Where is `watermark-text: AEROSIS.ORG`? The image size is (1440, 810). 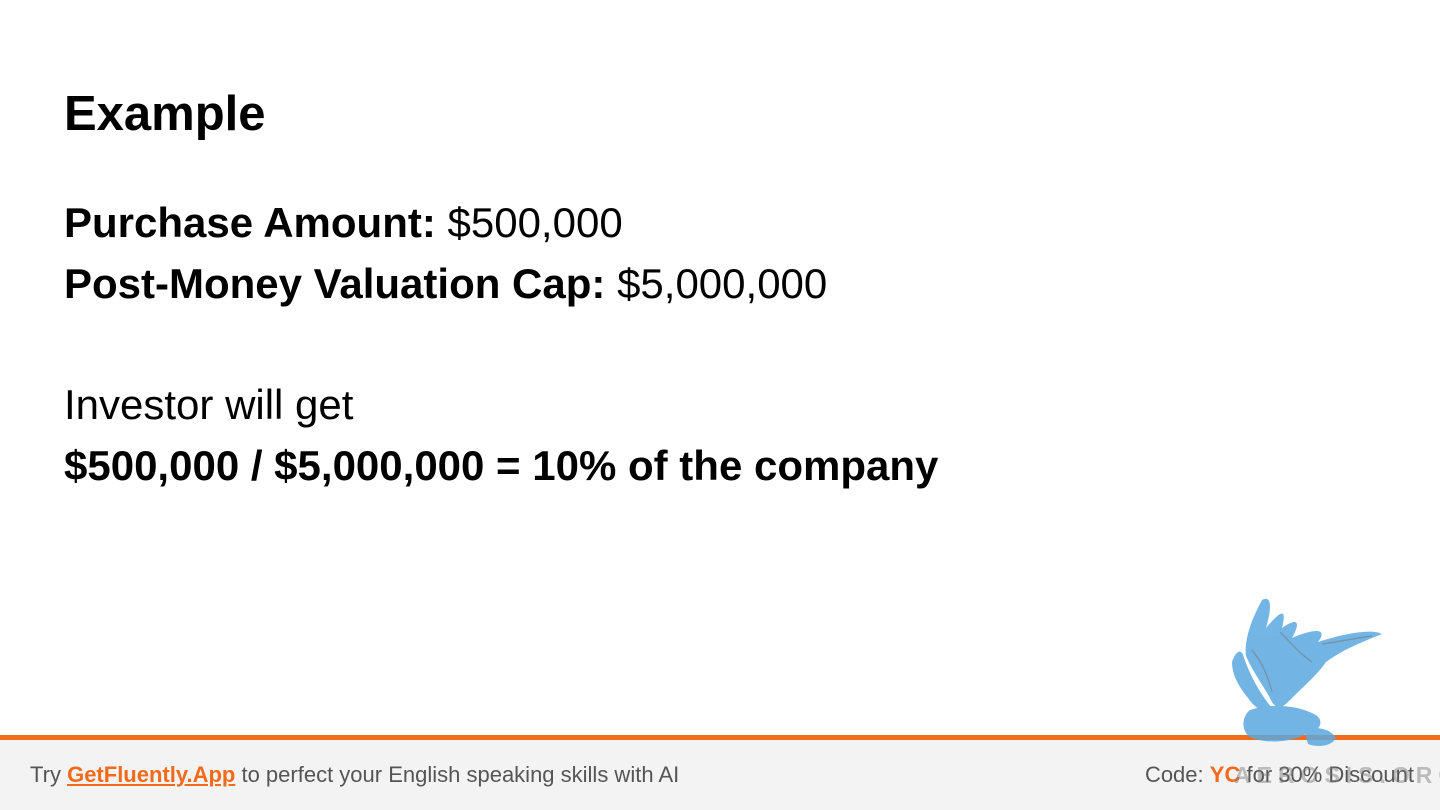 watermark-text: AEROSIS.ORG is located at coordinates (1337, 775).